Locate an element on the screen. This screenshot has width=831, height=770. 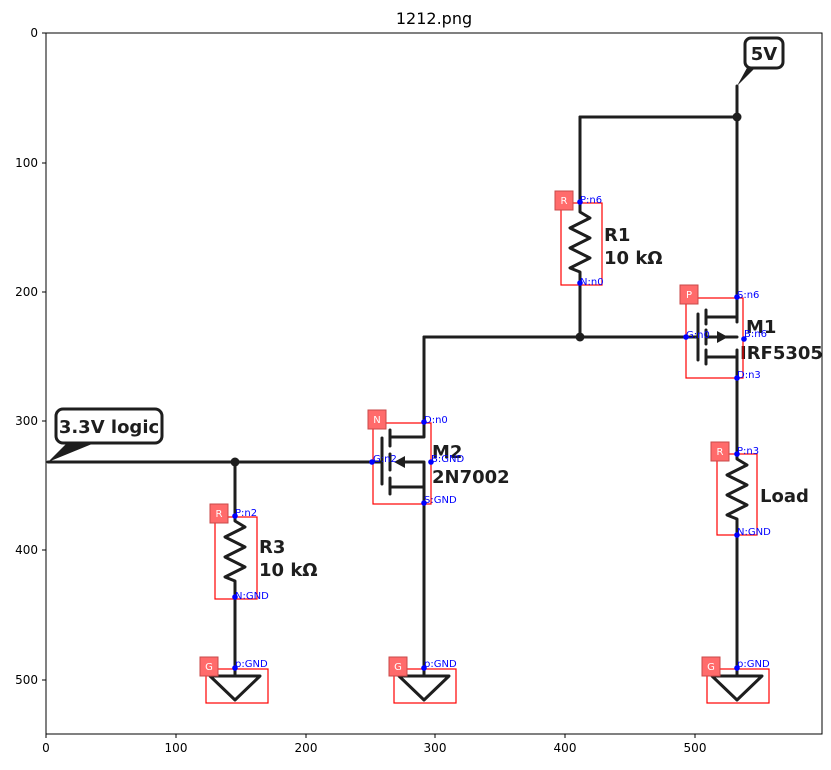
tag-r1 is located at coordinates (564, 200).